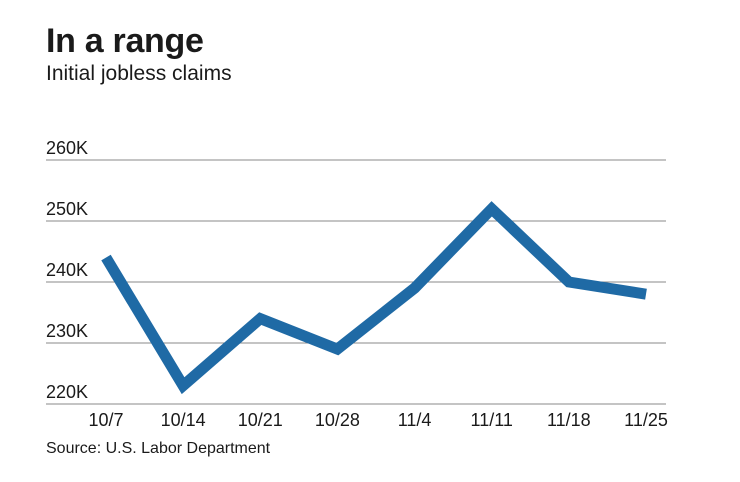 The image size is (740, 482). What do you see at coordinates (183, 420) in the screenshot?
I see `x-tick-label: 10/14` at bounding box center [183, 420].